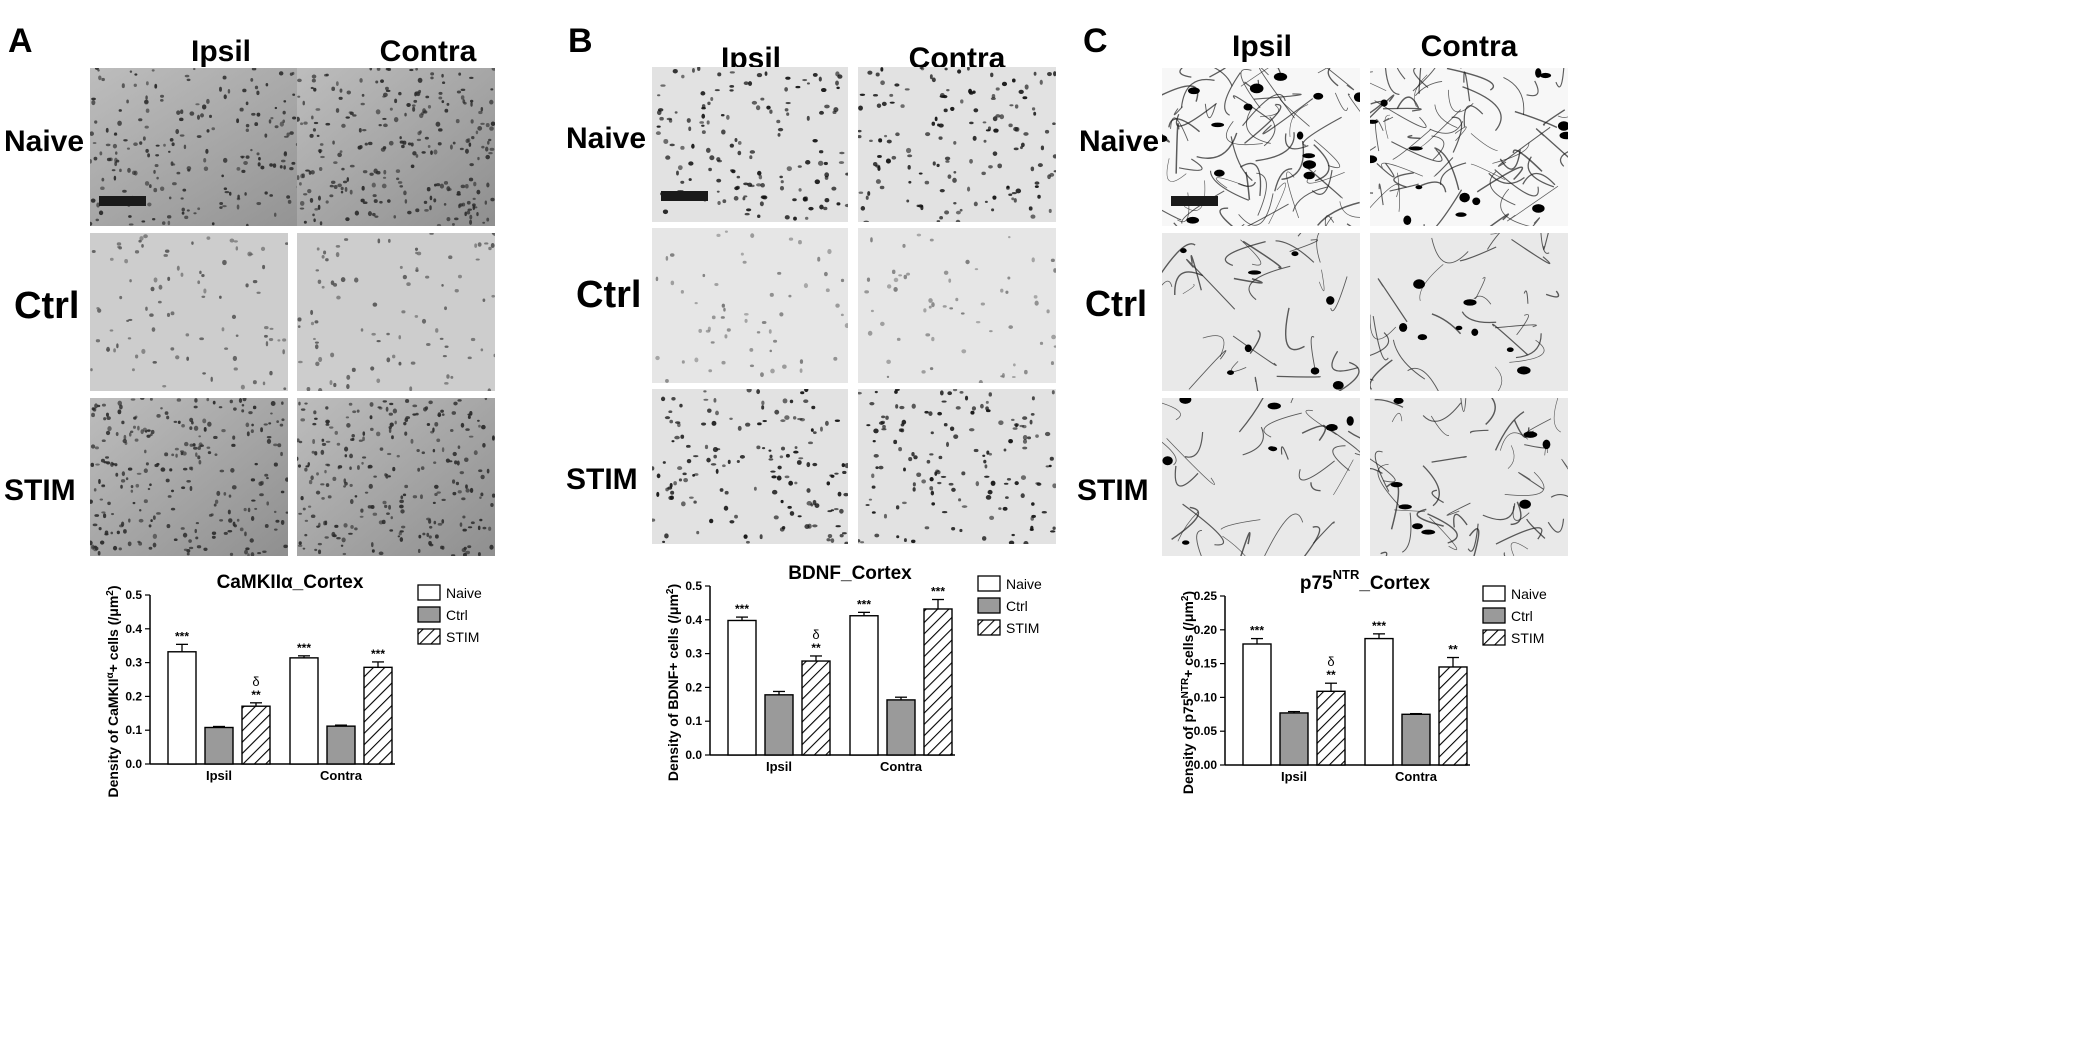 Image resolution: width=2100 pixels, height=1045 pixels. Describe the element at coordinates (673, 682) in the screenshot. I see `y-axis-label: Density of BDNF+ cells (/μm2)` at that location.